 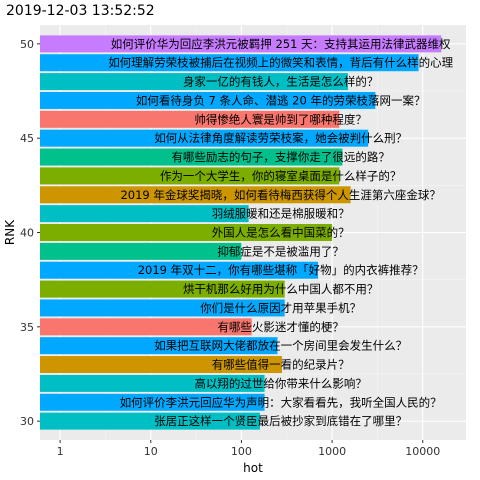 What do you see at coordinates (241, 451) in the screenshot?
I see `x-tick-label: 100` at bounding box center [241, 451].